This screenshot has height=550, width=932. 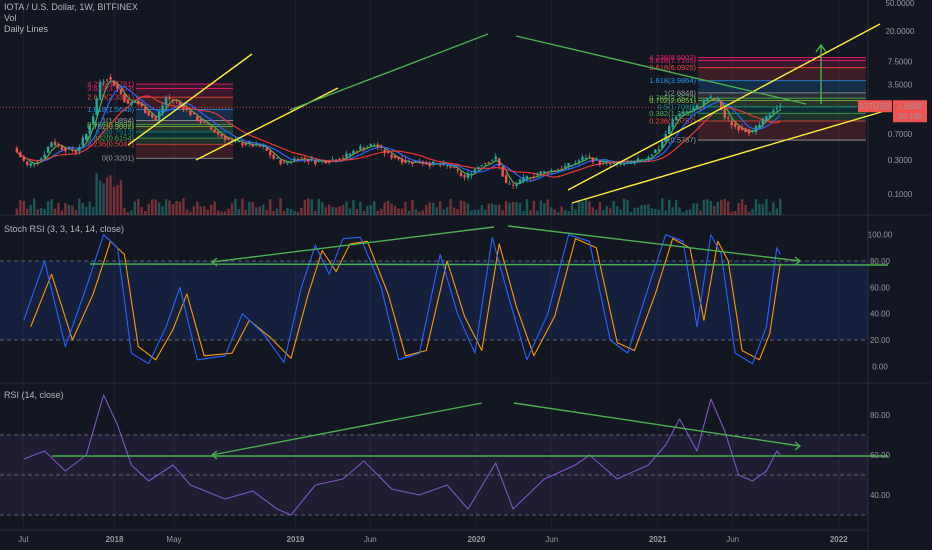 I want to click on daily-lines-label: Daily Lines, so click(x=26, y=29).